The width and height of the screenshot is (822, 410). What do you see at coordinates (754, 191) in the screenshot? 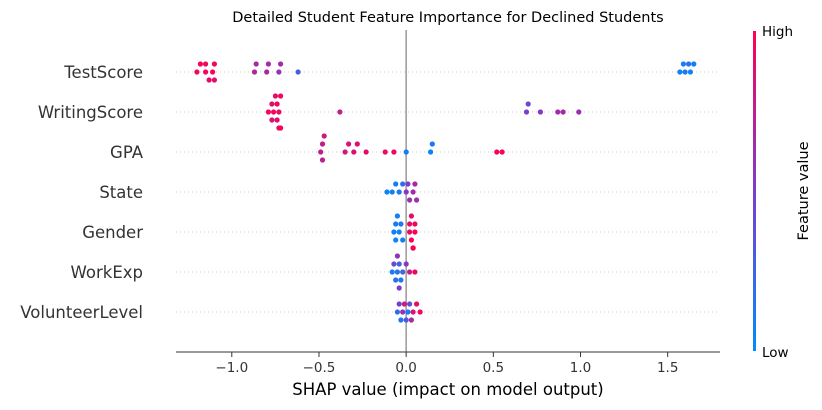
I see `colorbar` at bounding box center [754, 191].